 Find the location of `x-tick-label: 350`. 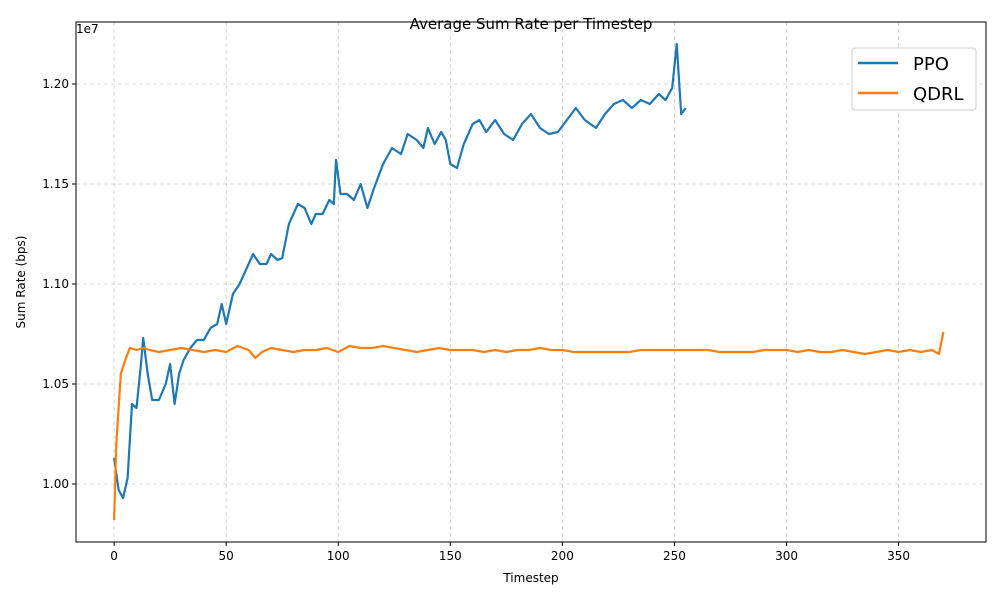

x-tick-label: 350 is located at coordinates (898, 556).